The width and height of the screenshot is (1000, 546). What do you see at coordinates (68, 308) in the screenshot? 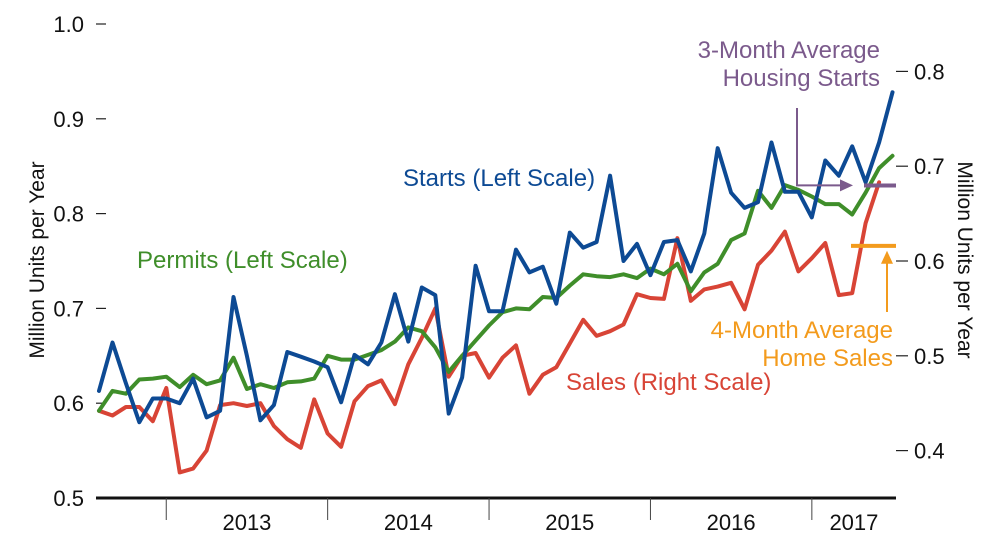
I see `left-tick-label: 0.7` at bounding box center [68, 308].